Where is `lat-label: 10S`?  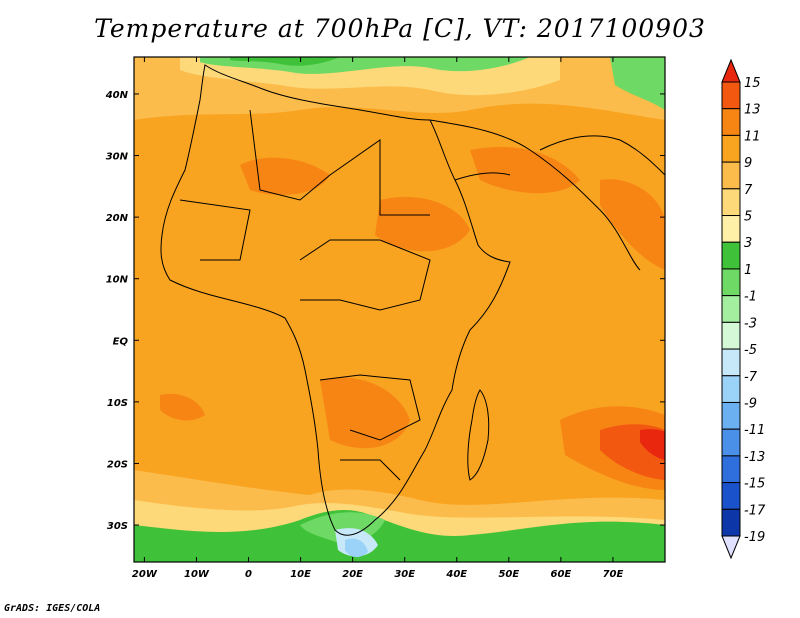 lat-label: 10S is located at coordinates (117, 403).